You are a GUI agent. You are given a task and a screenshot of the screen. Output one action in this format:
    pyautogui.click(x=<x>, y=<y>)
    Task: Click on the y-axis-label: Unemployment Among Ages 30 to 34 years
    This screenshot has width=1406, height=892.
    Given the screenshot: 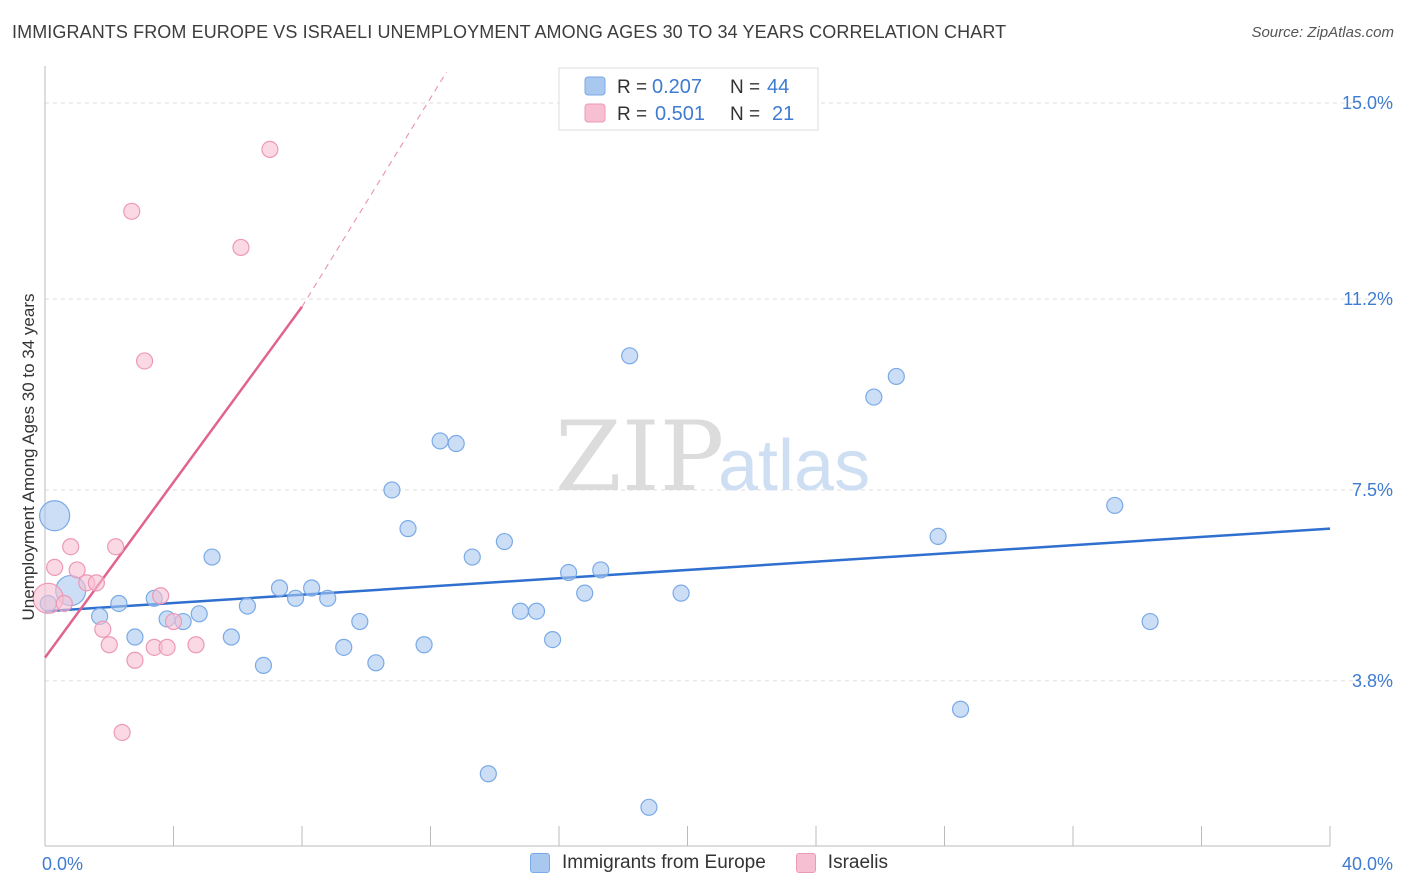 What is the action you would take?
    pyautogui.click(x=28, y=457)
    